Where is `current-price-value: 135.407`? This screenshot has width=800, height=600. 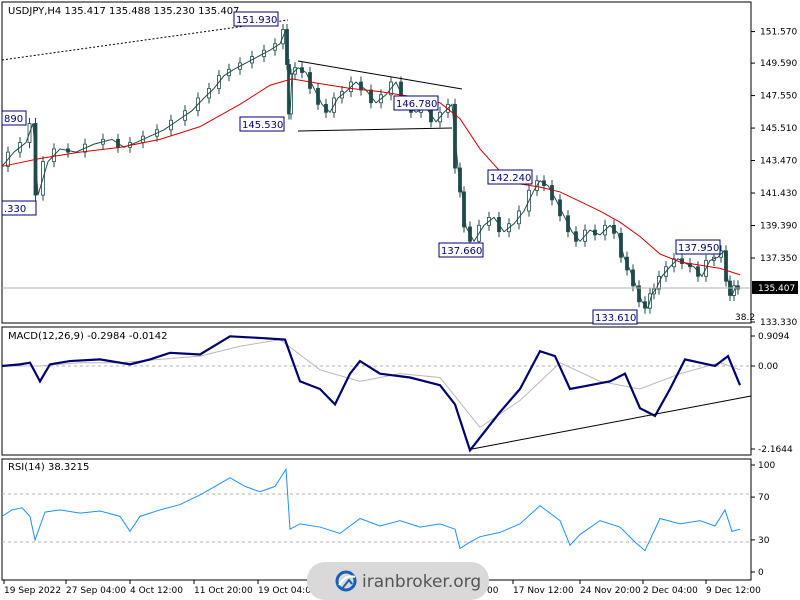 current-price-value: 135.407 is located at coordinates (776, 289).